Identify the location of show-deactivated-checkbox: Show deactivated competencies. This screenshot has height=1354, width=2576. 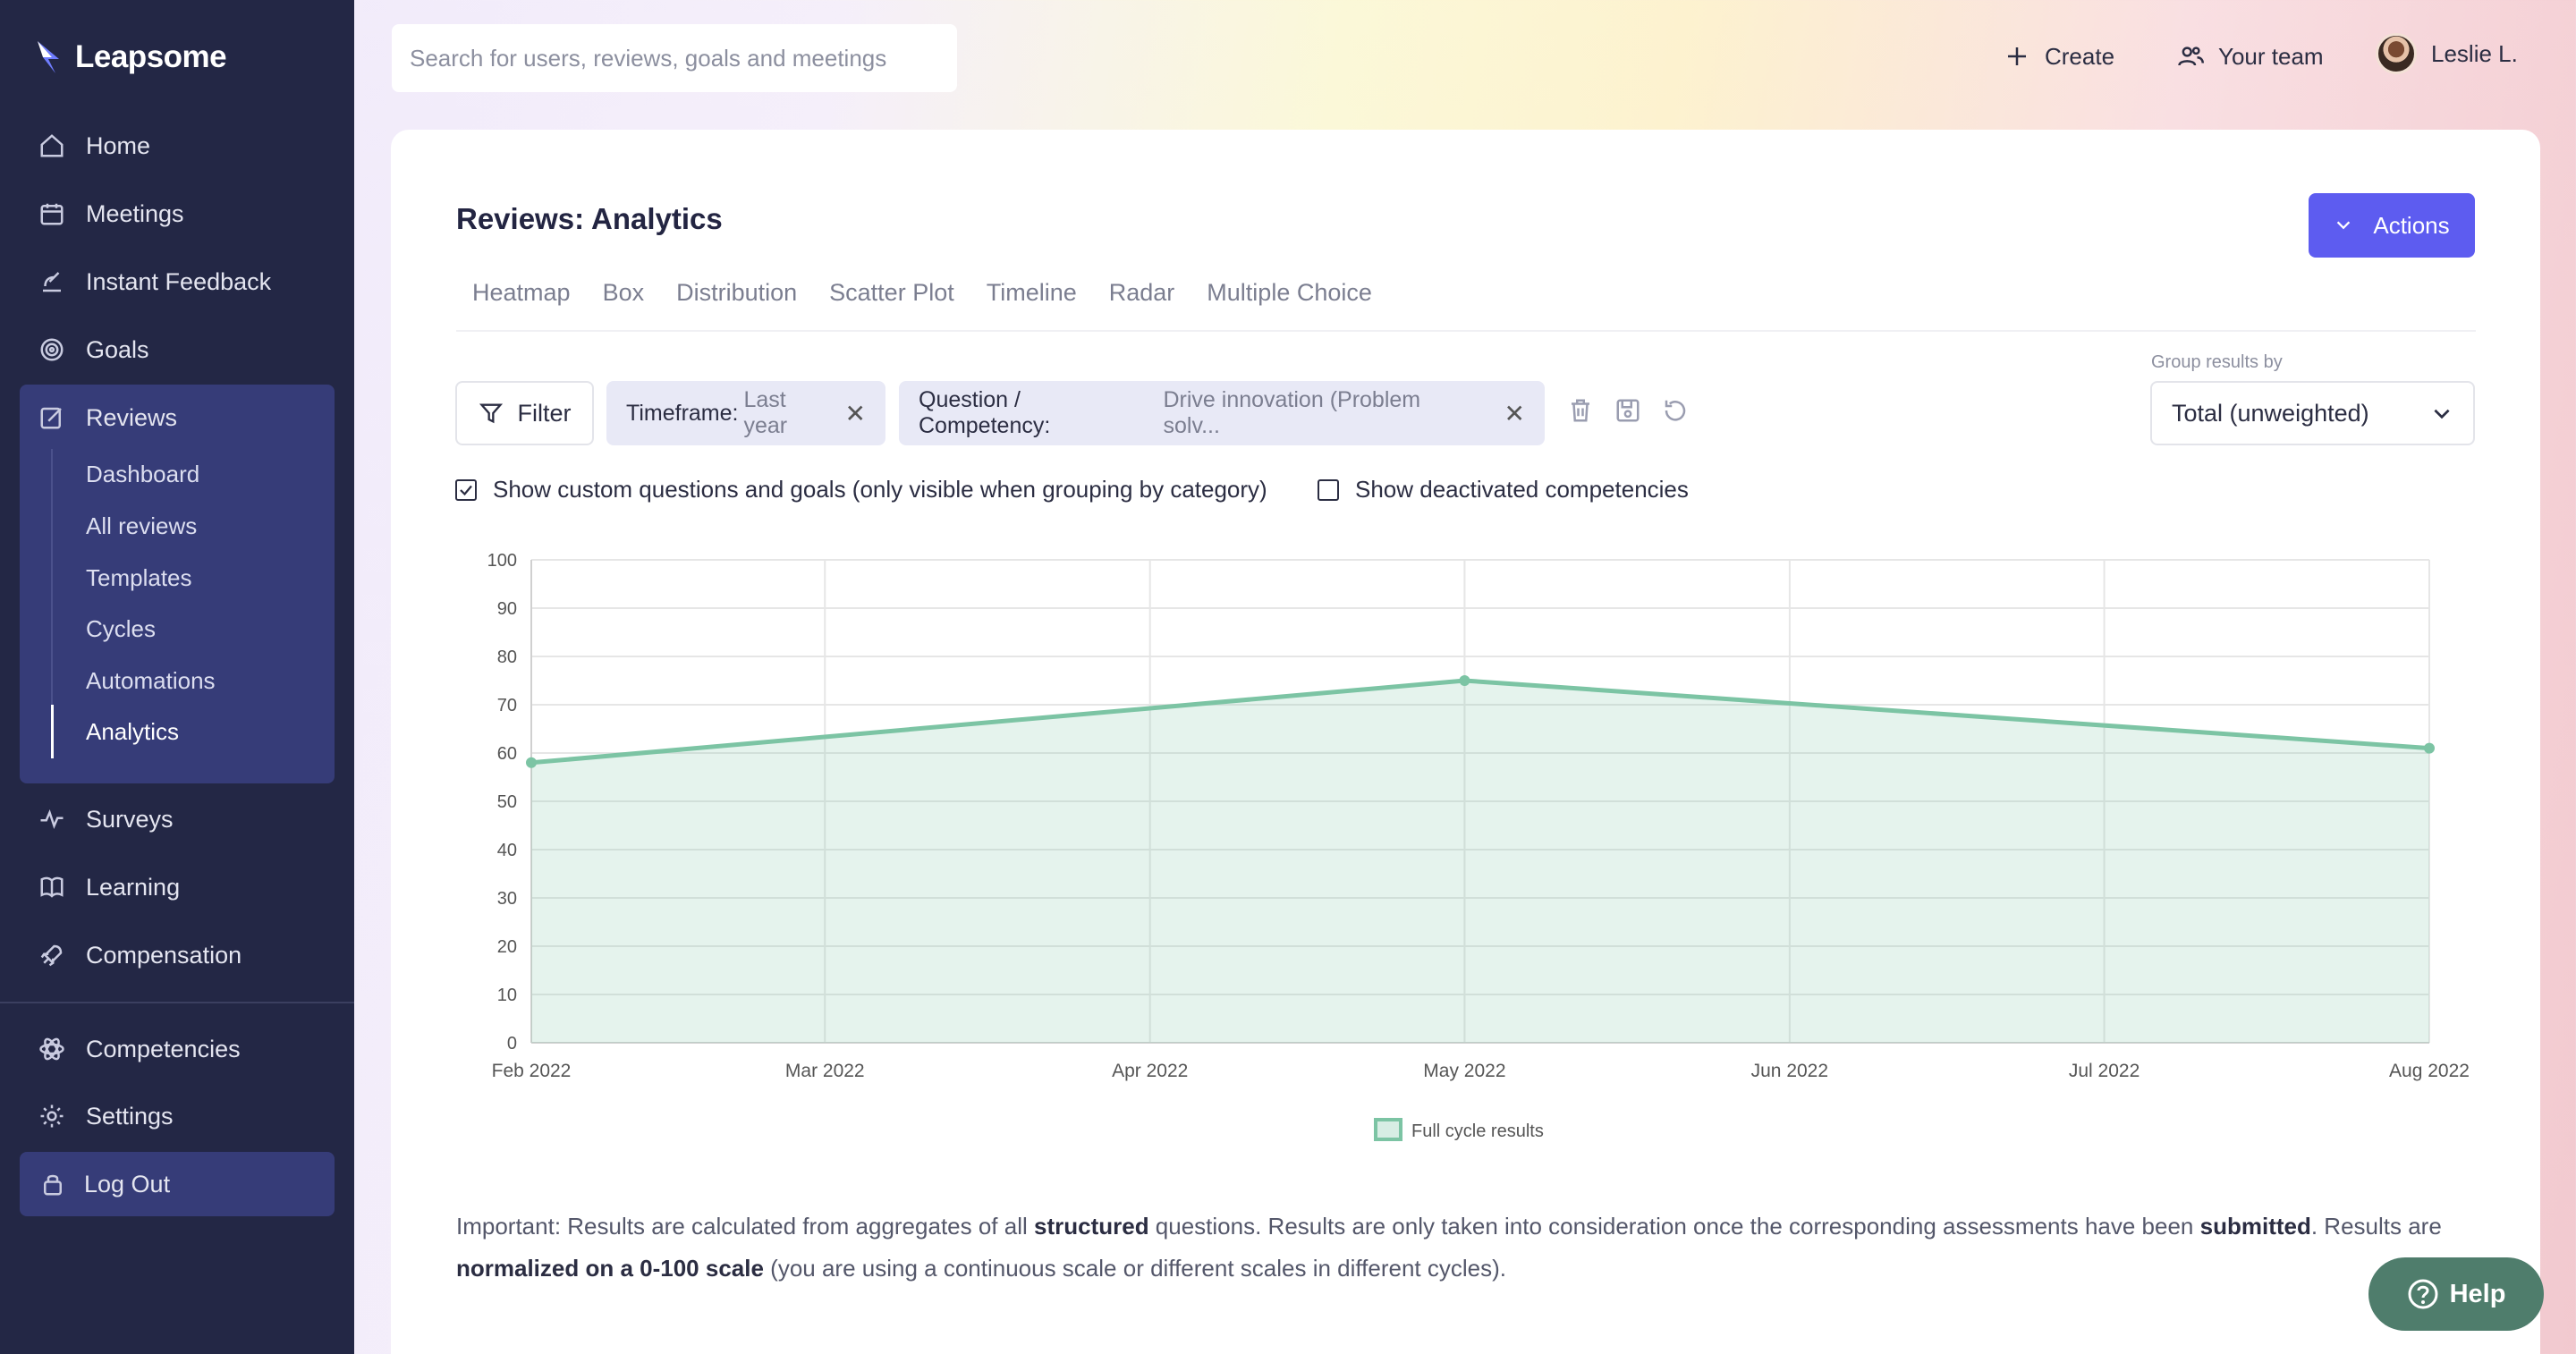
(1503, 490).